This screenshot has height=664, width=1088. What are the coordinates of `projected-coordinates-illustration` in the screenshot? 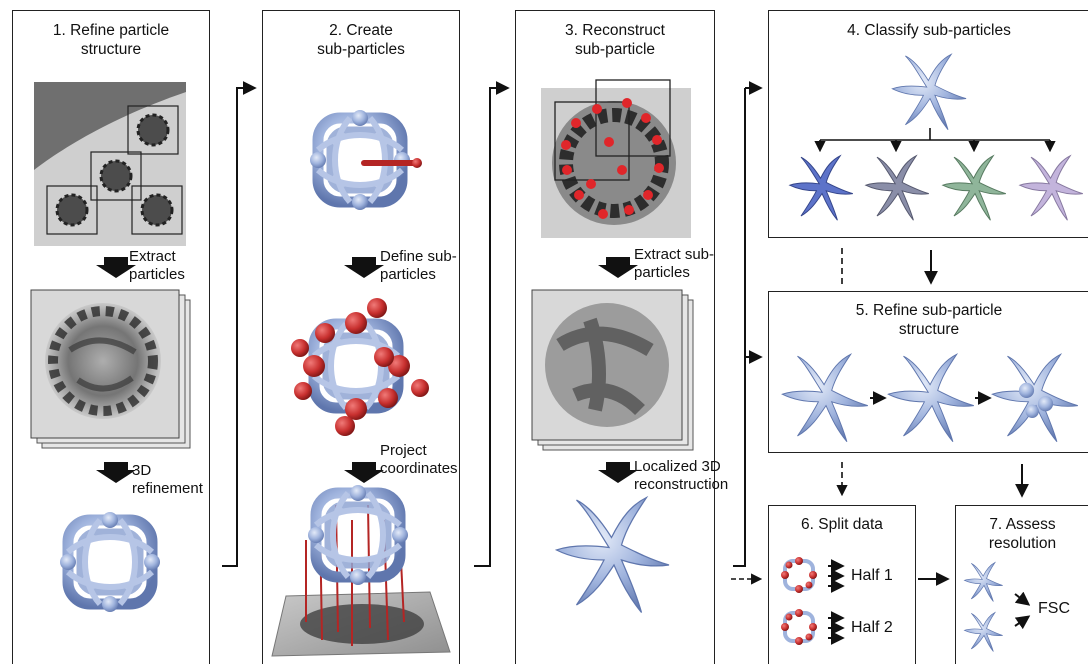 It's located at (361, 571).